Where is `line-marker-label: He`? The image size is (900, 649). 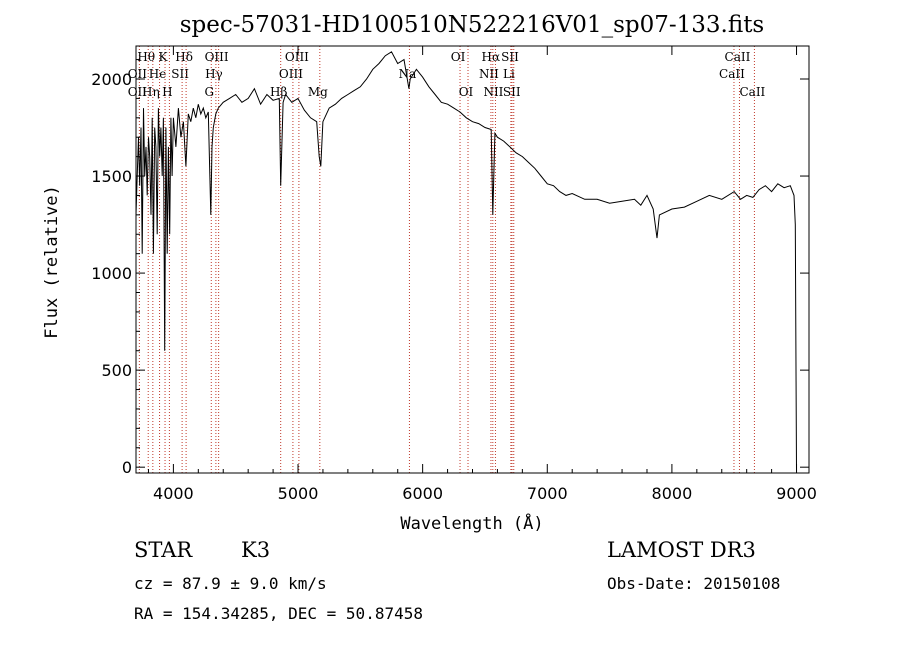 line-marker-label: He is located at coordinates (158, 74).